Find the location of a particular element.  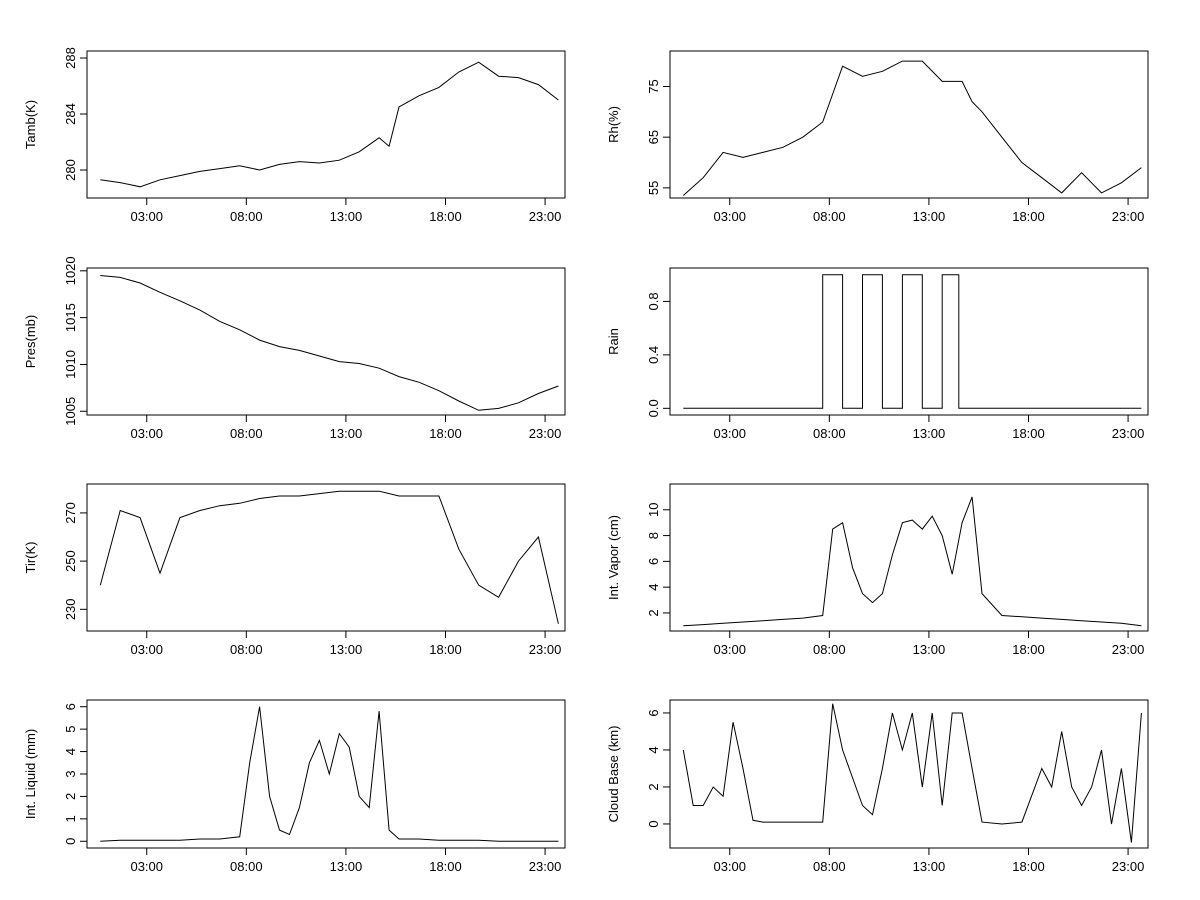

y-tick-label: 1020 is located at coordinates (70, 270).